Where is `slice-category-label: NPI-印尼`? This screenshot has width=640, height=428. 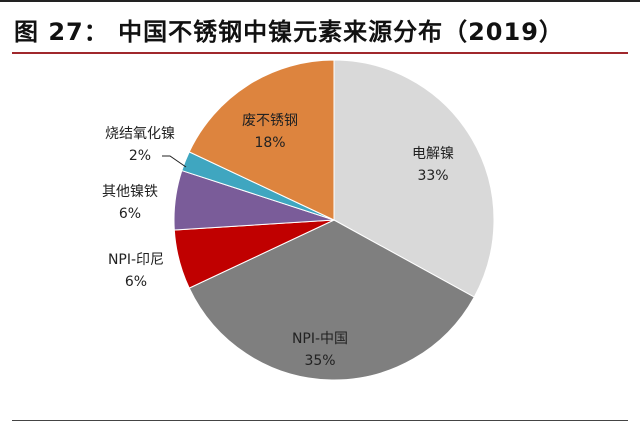 slice-category-label: NPI-印尼 is located at coordinates (136, 260).